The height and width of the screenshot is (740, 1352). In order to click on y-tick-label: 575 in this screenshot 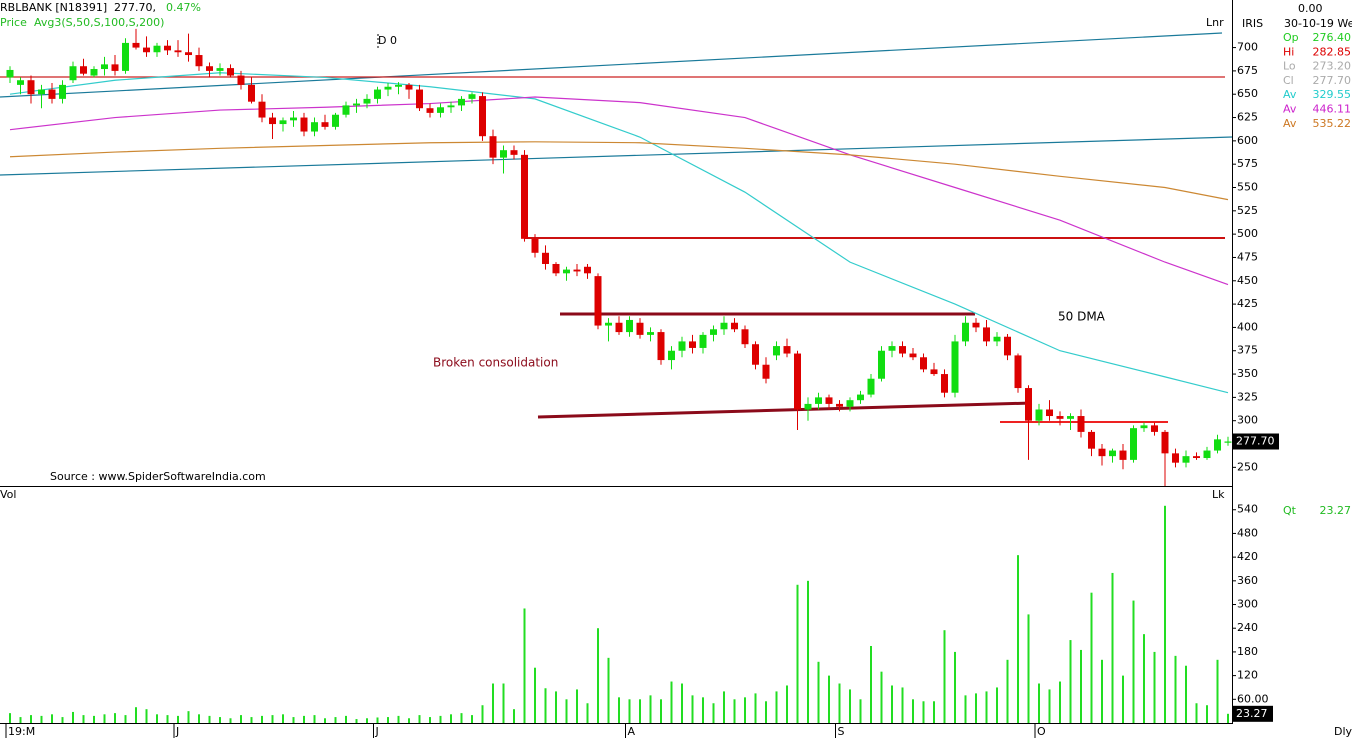, I will do `click(1247, 163)`.